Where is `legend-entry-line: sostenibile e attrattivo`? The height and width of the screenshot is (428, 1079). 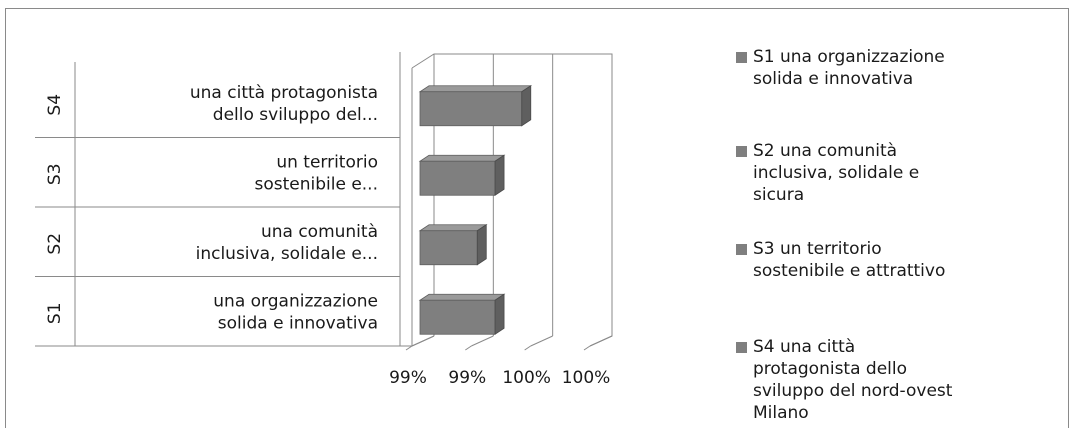 legend-entry-line: sostenibile e attrattivo is located at coordinates (849, 271).